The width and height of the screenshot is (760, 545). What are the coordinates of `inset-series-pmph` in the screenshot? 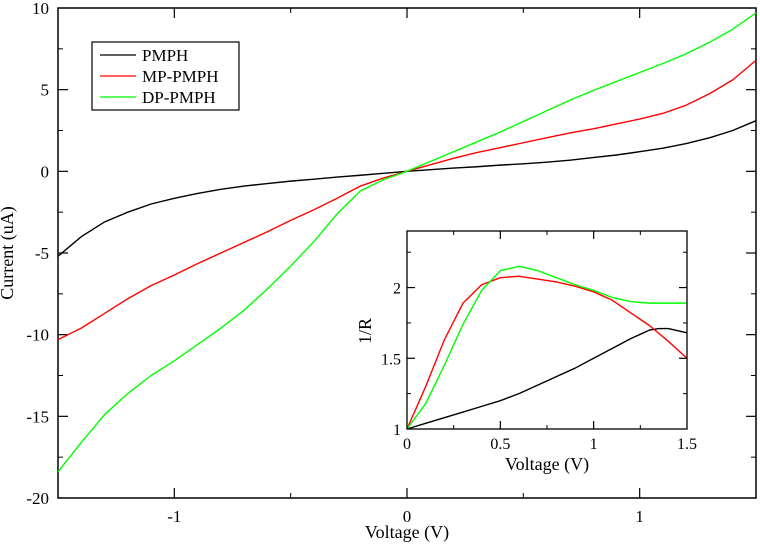 It's located at (547, 378).